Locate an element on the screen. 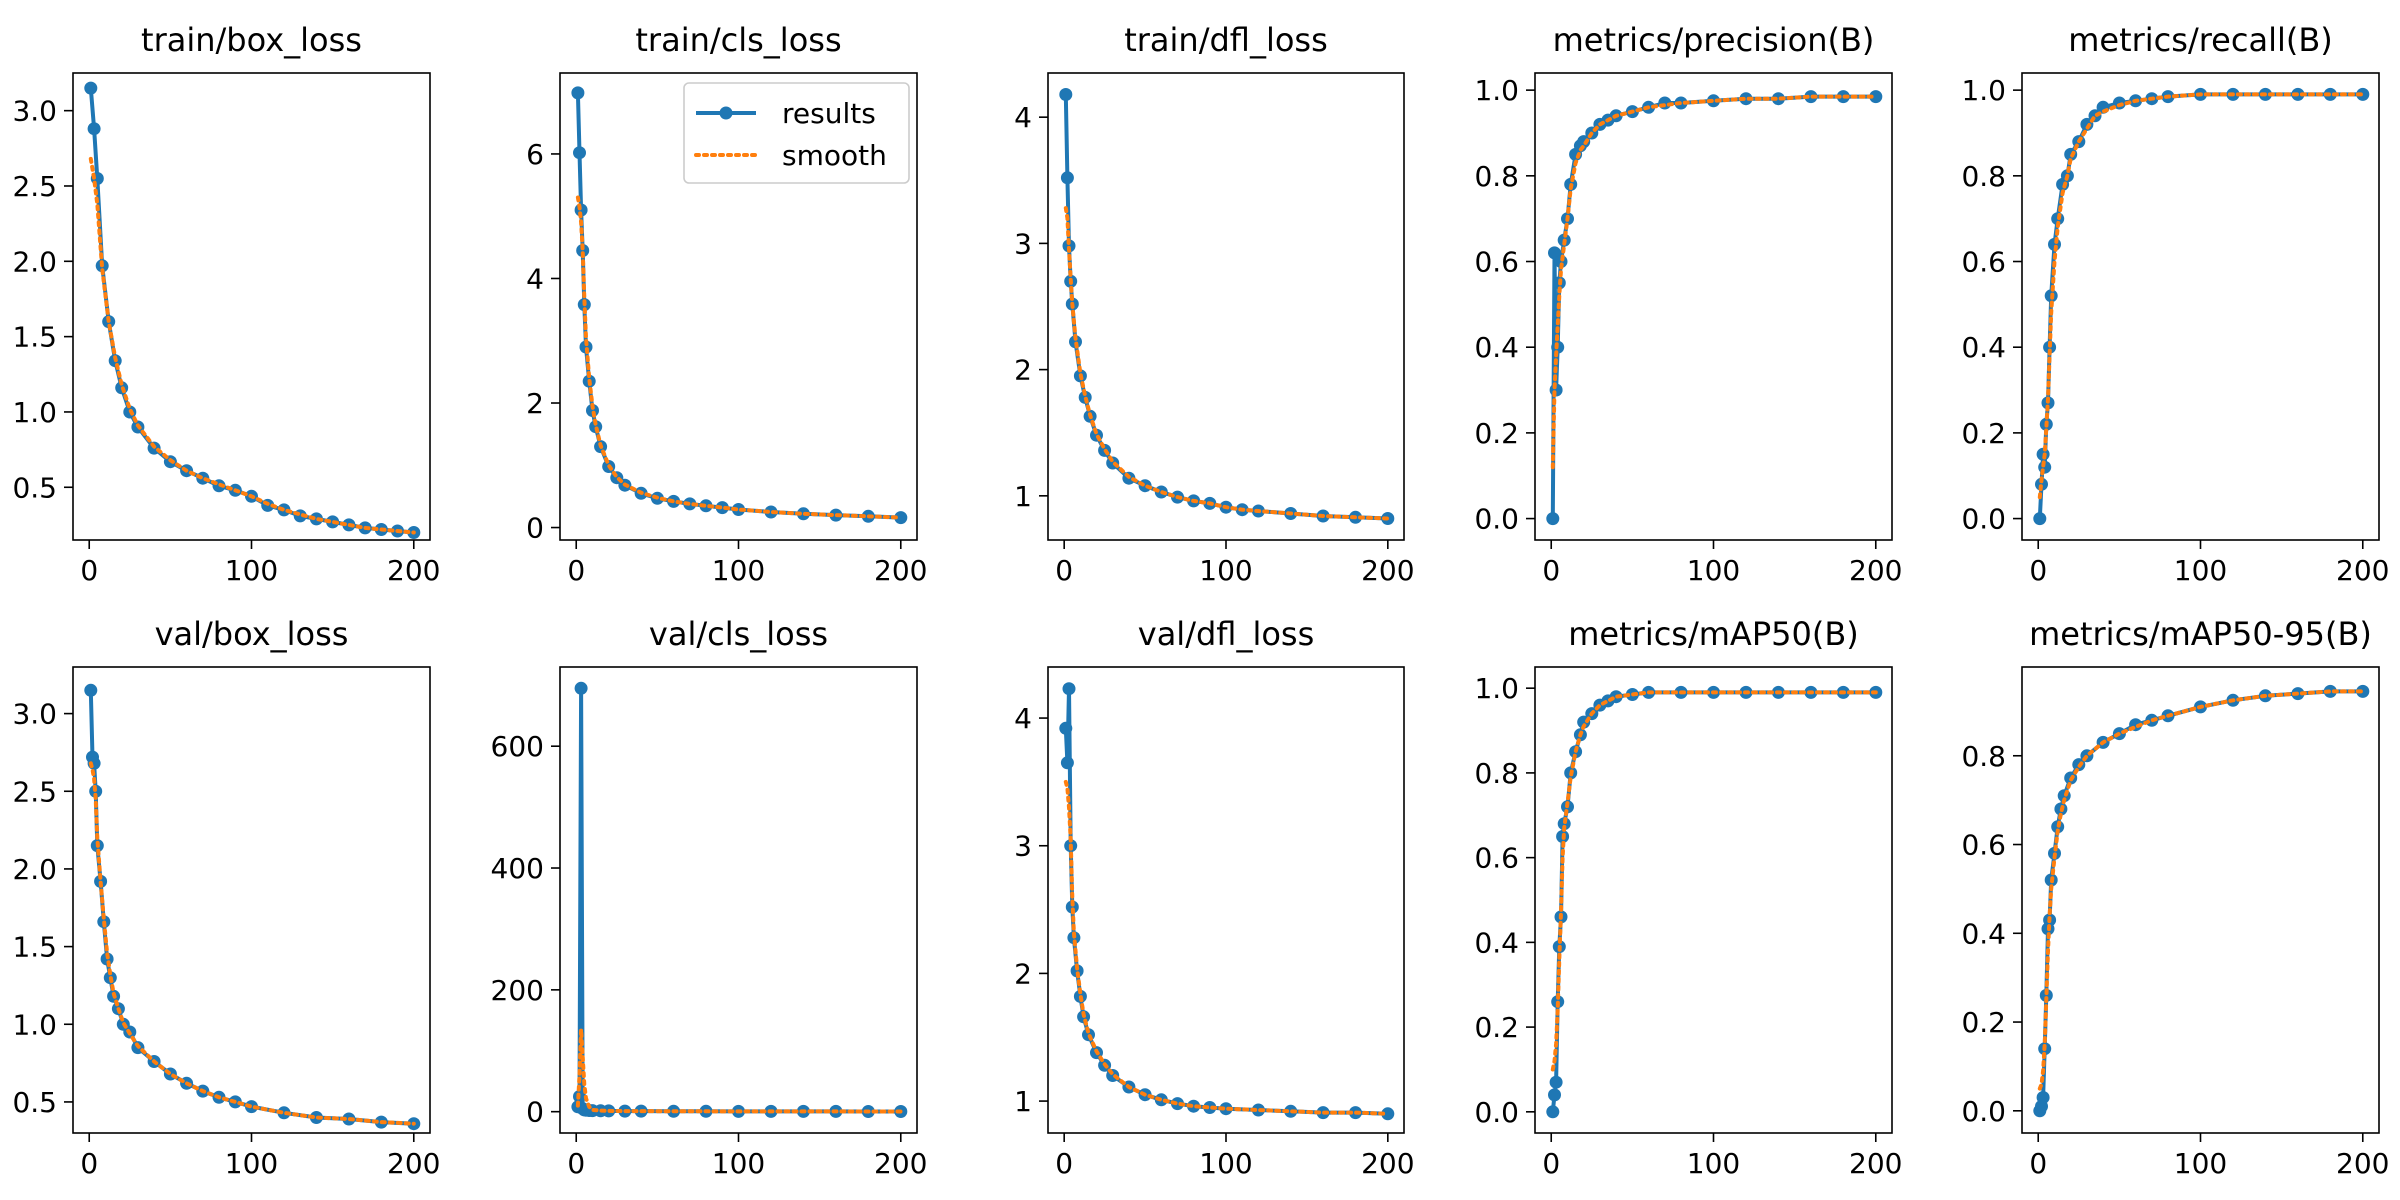 This screenshot has height=1200, width=2400. y-tick-label: 2.0 is located at coordinates (34, 869).